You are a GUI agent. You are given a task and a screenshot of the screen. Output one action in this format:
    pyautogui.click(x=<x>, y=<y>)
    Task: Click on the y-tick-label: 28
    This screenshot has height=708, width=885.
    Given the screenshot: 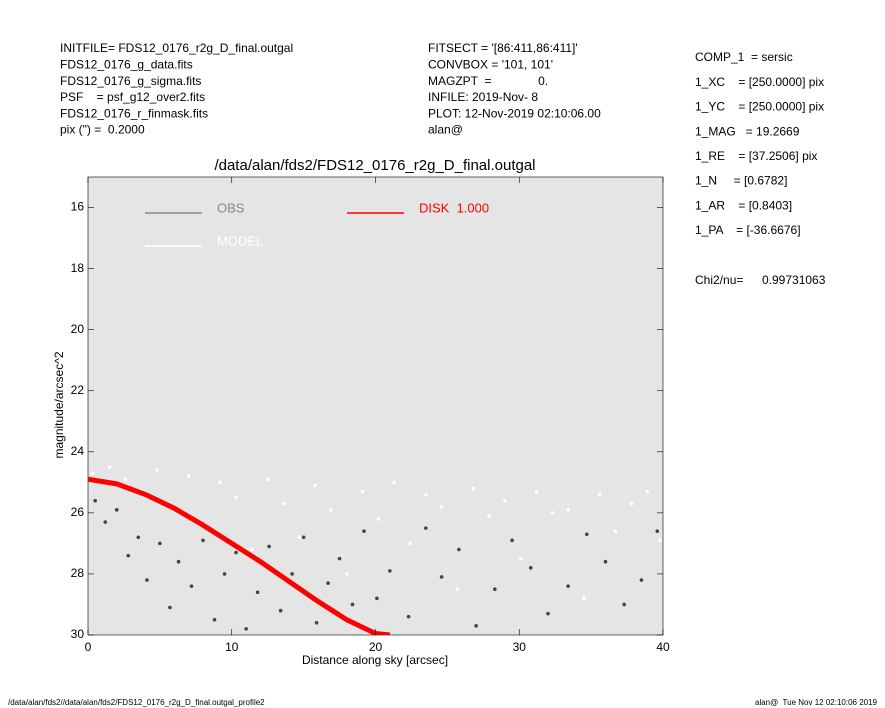 What is the action you would take?
    pyautogui.click(x=78, y=573)
    